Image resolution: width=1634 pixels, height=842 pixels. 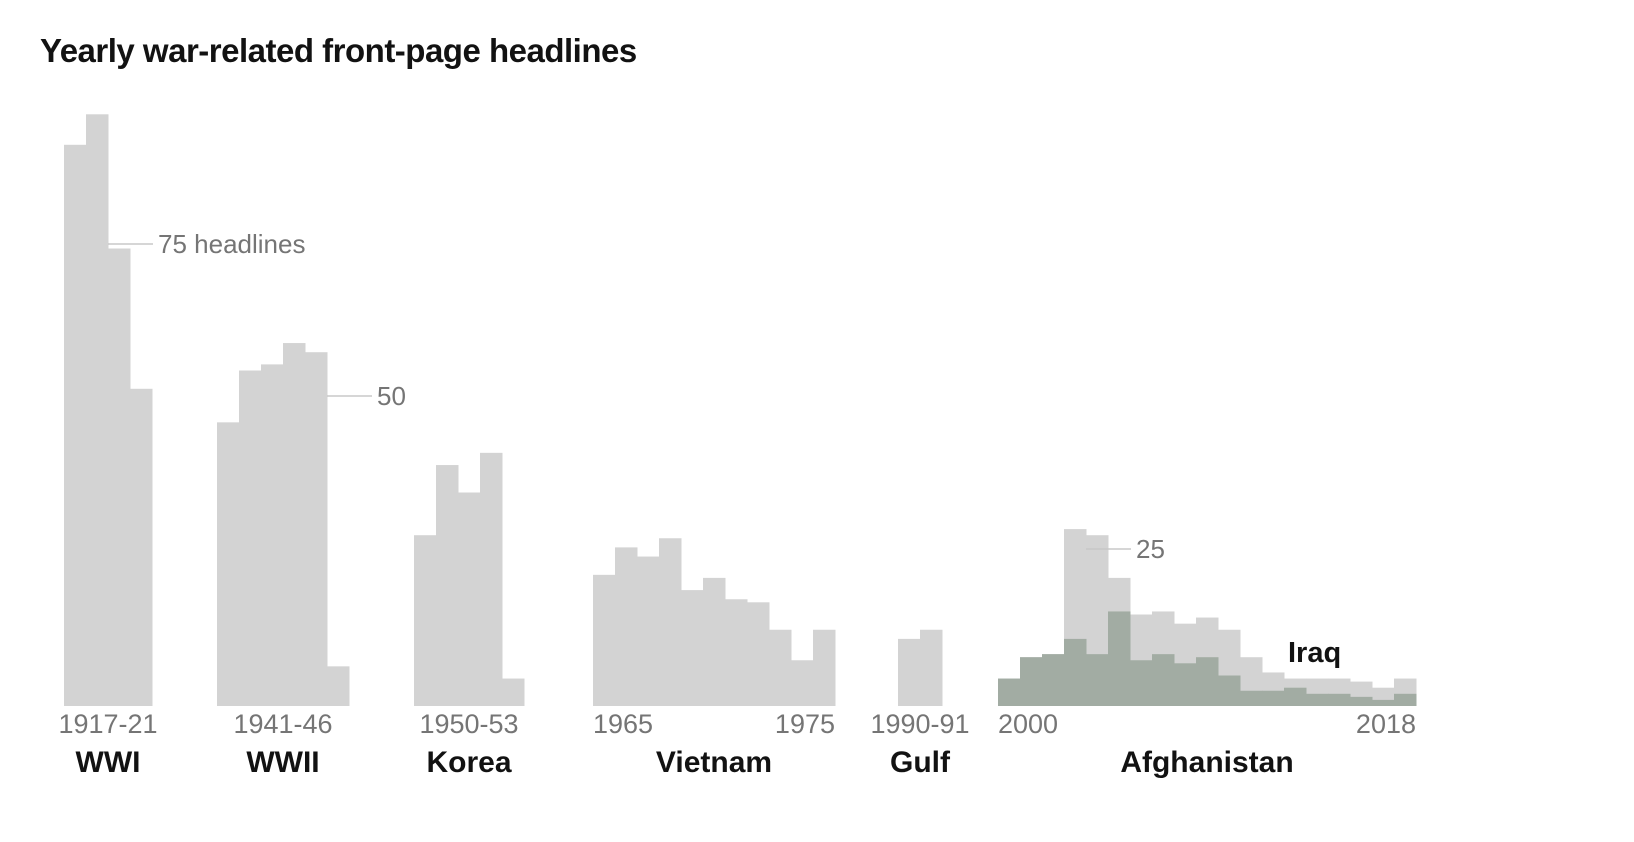 I want to click on bar-iraq-2017, so click(x=1383, y=703).